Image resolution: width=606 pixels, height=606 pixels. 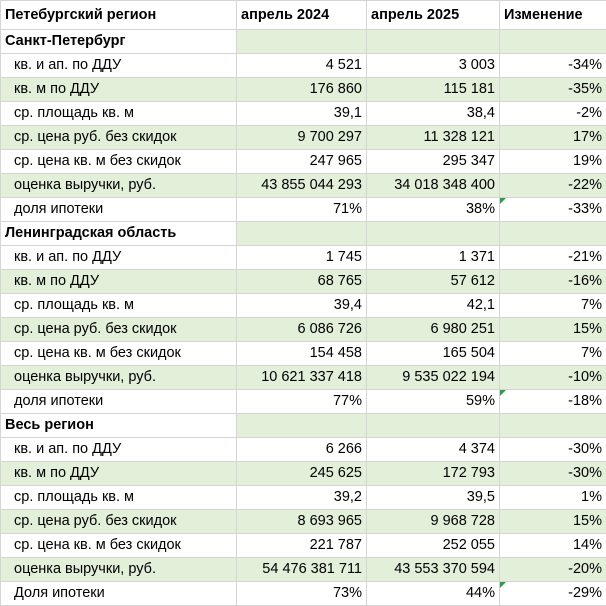 I want to click on change-cell: -21%, so click(x=553, y=258).